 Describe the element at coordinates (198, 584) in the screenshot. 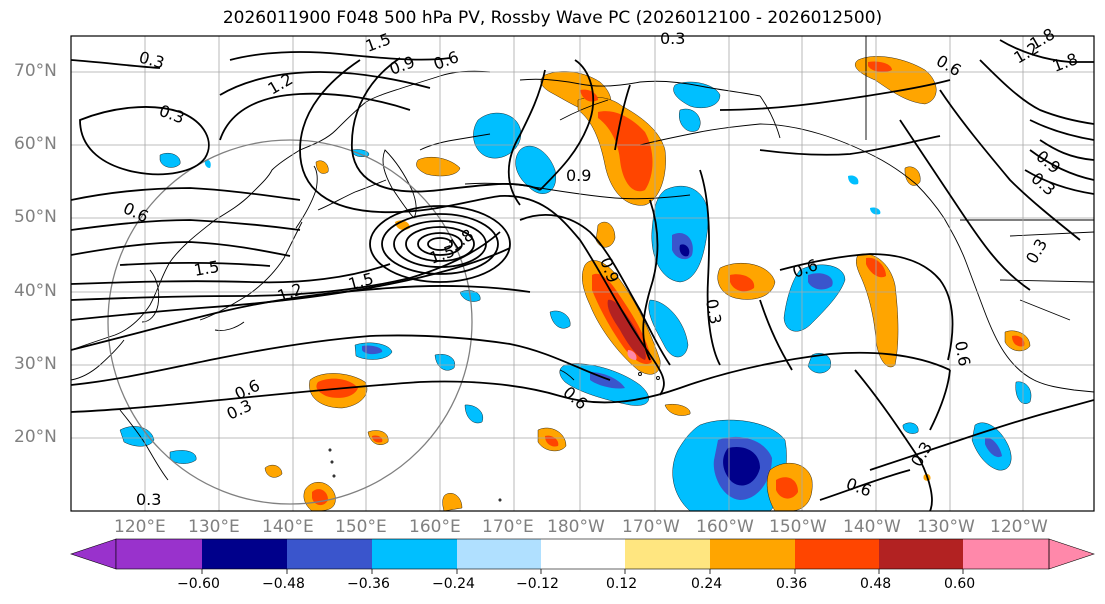

I see `colorbar-tick-label: −0.60` at that location.